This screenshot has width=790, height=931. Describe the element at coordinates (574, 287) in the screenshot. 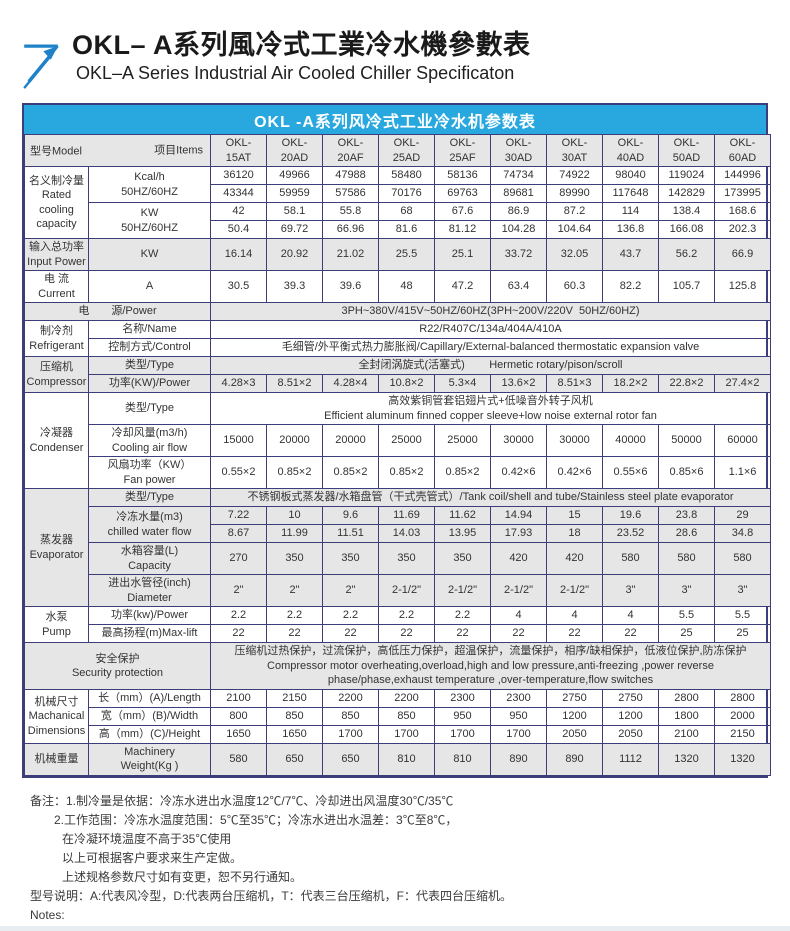

I see `value-cell: 60.3` at that location.